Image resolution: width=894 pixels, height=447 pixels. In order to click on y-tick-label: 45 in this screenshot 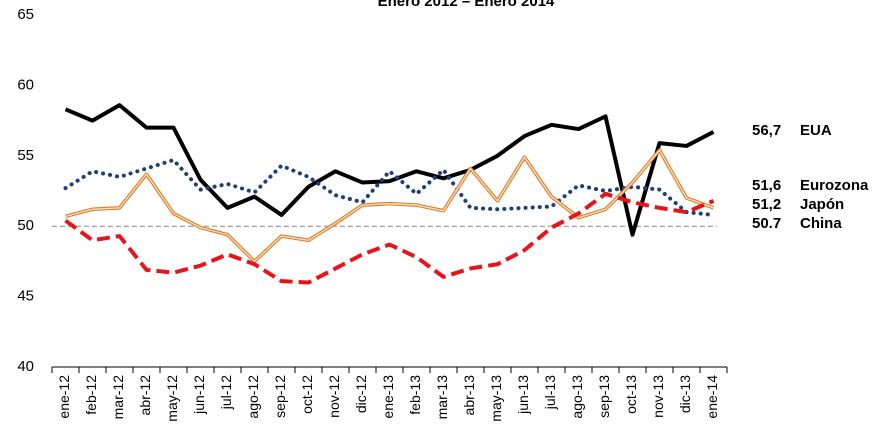, I will do `click(25, 296)`.